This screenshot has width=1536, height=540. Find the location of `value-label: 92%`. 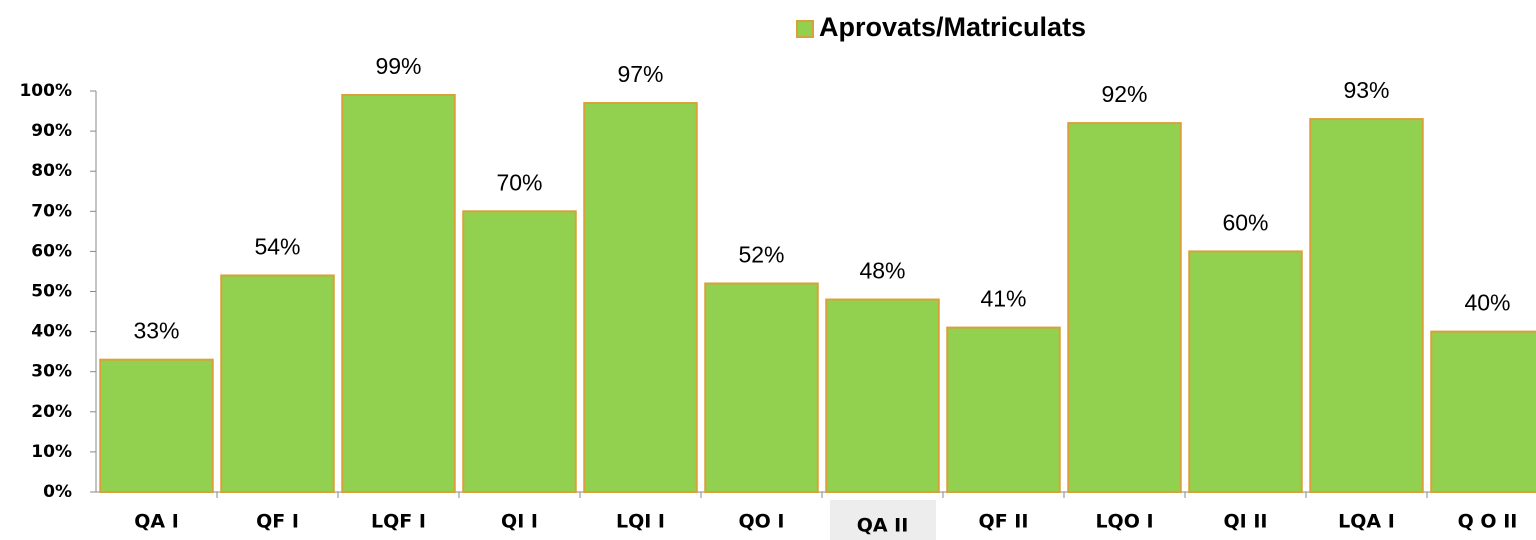

value-label: 92% is located at coordinates (1124, 94).